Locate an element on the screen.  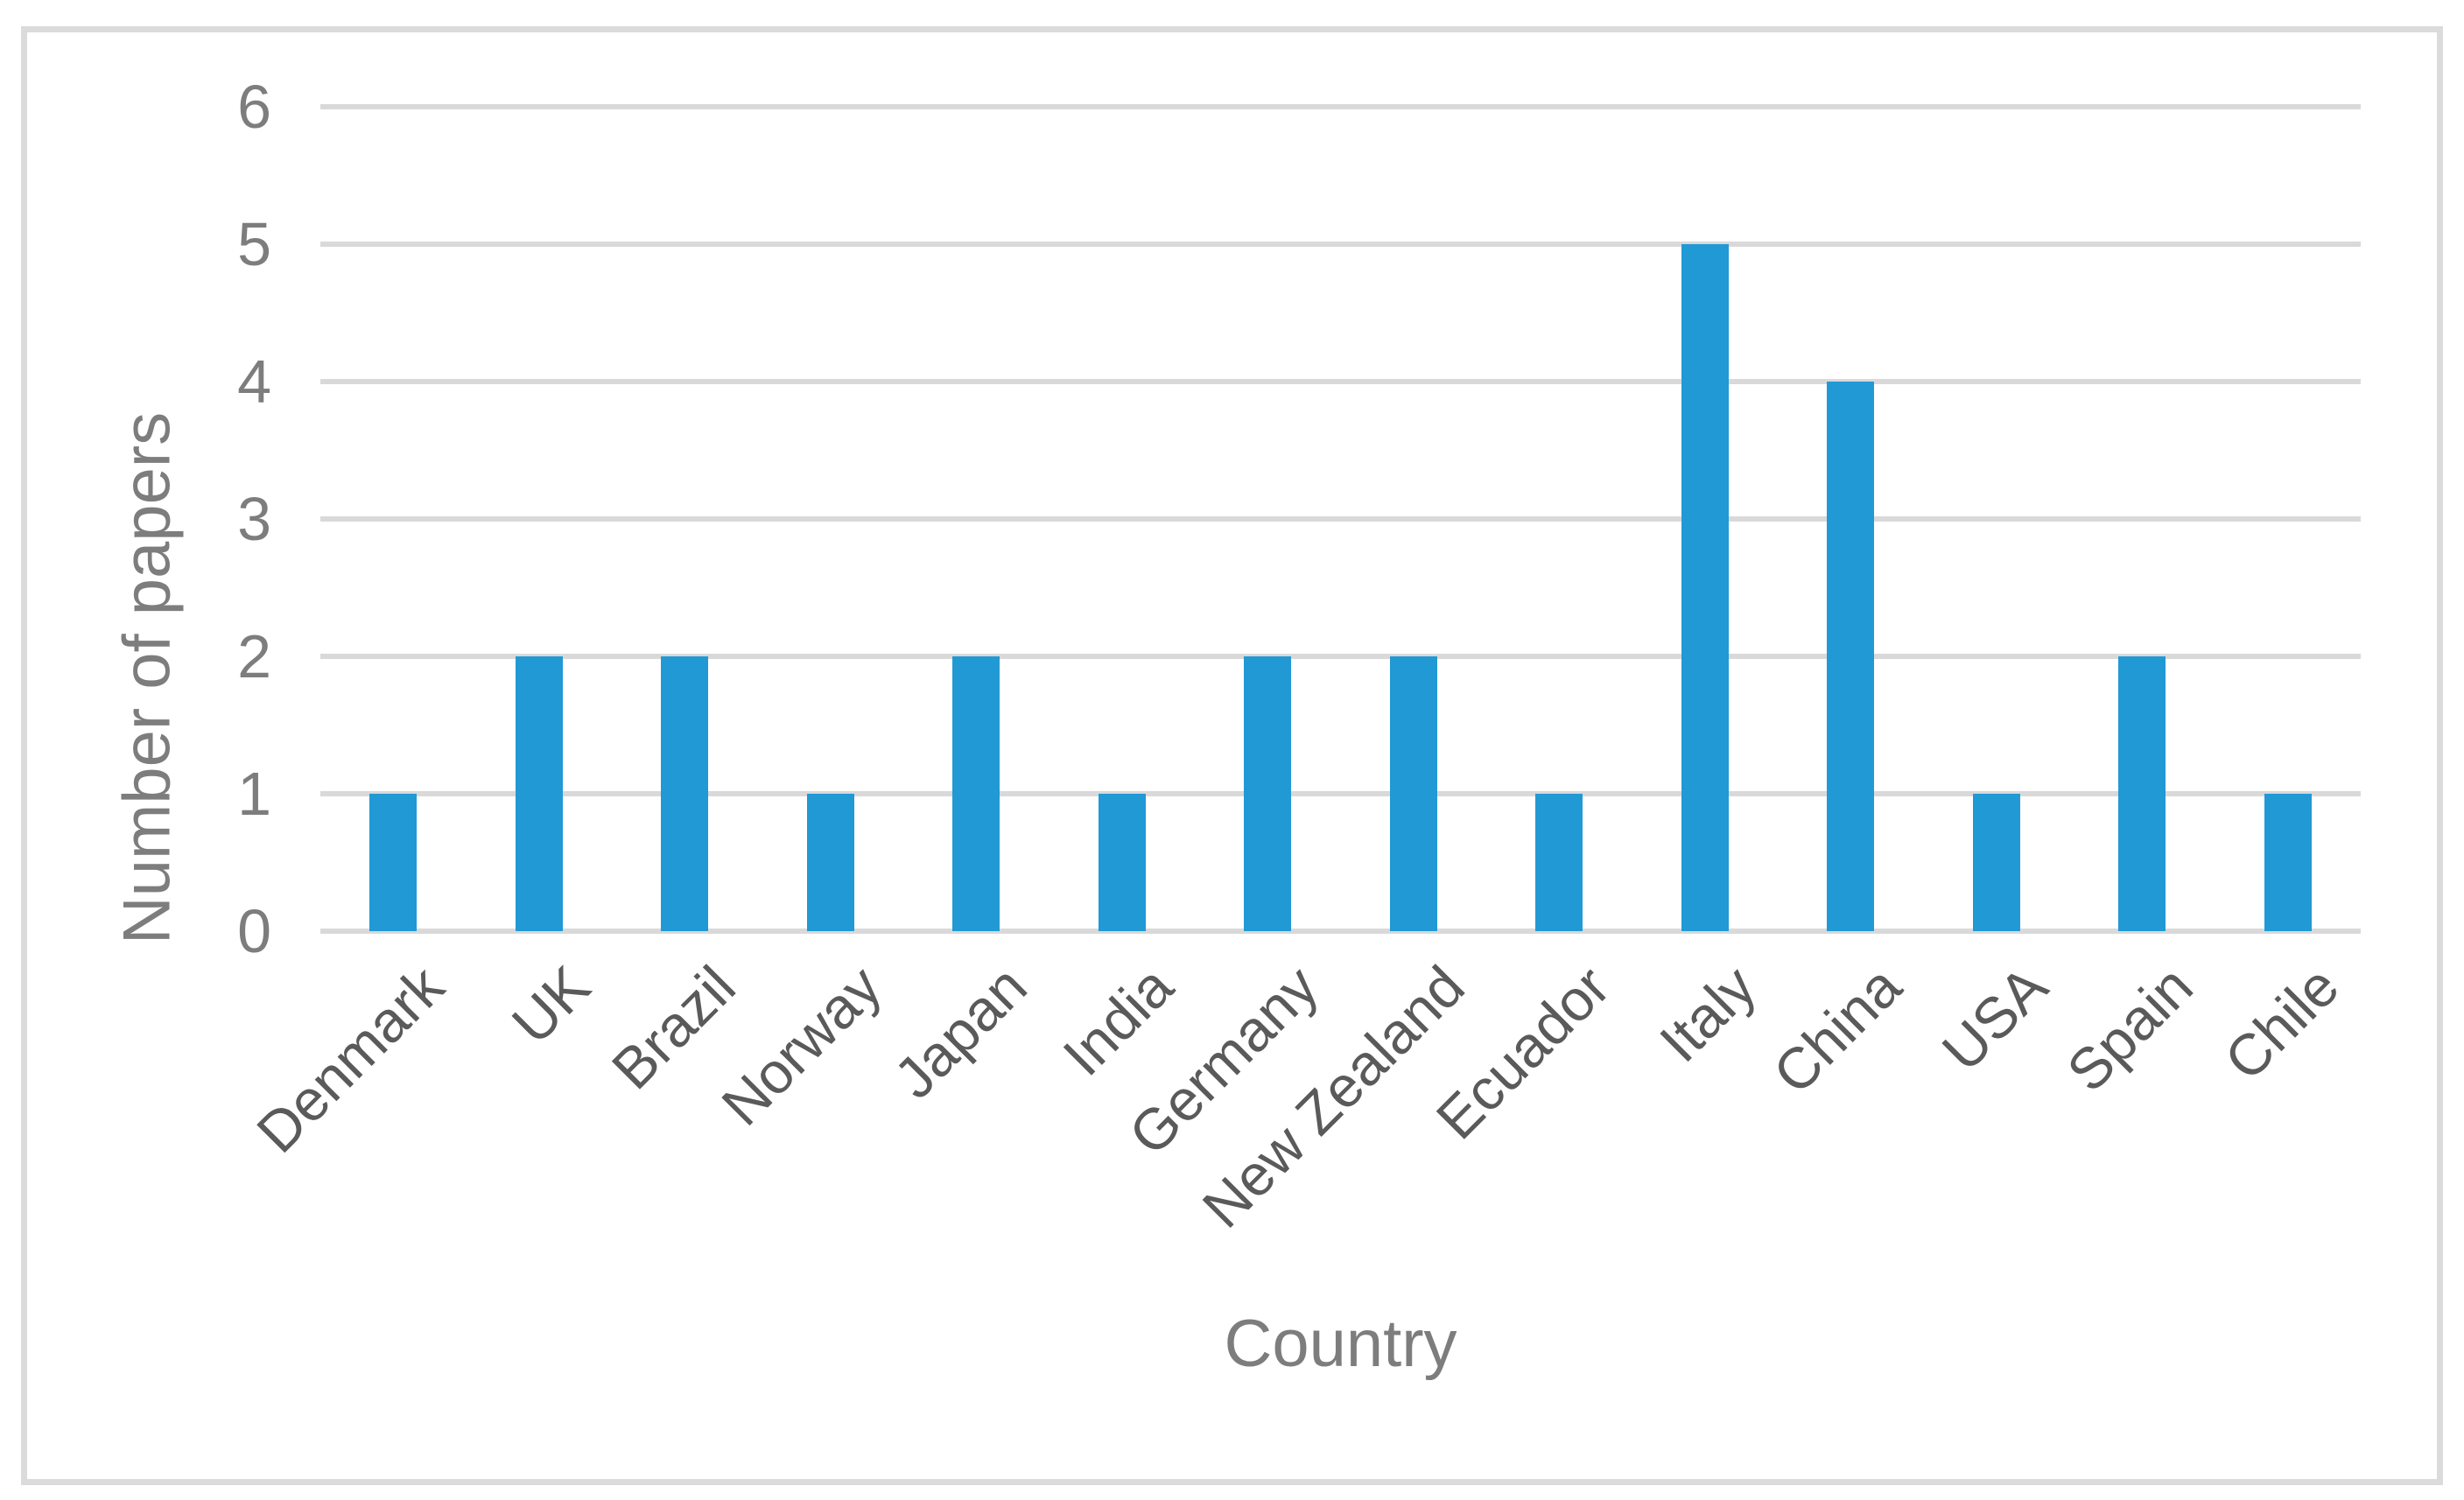
bar-usa is located at coordinates (1996, 863).